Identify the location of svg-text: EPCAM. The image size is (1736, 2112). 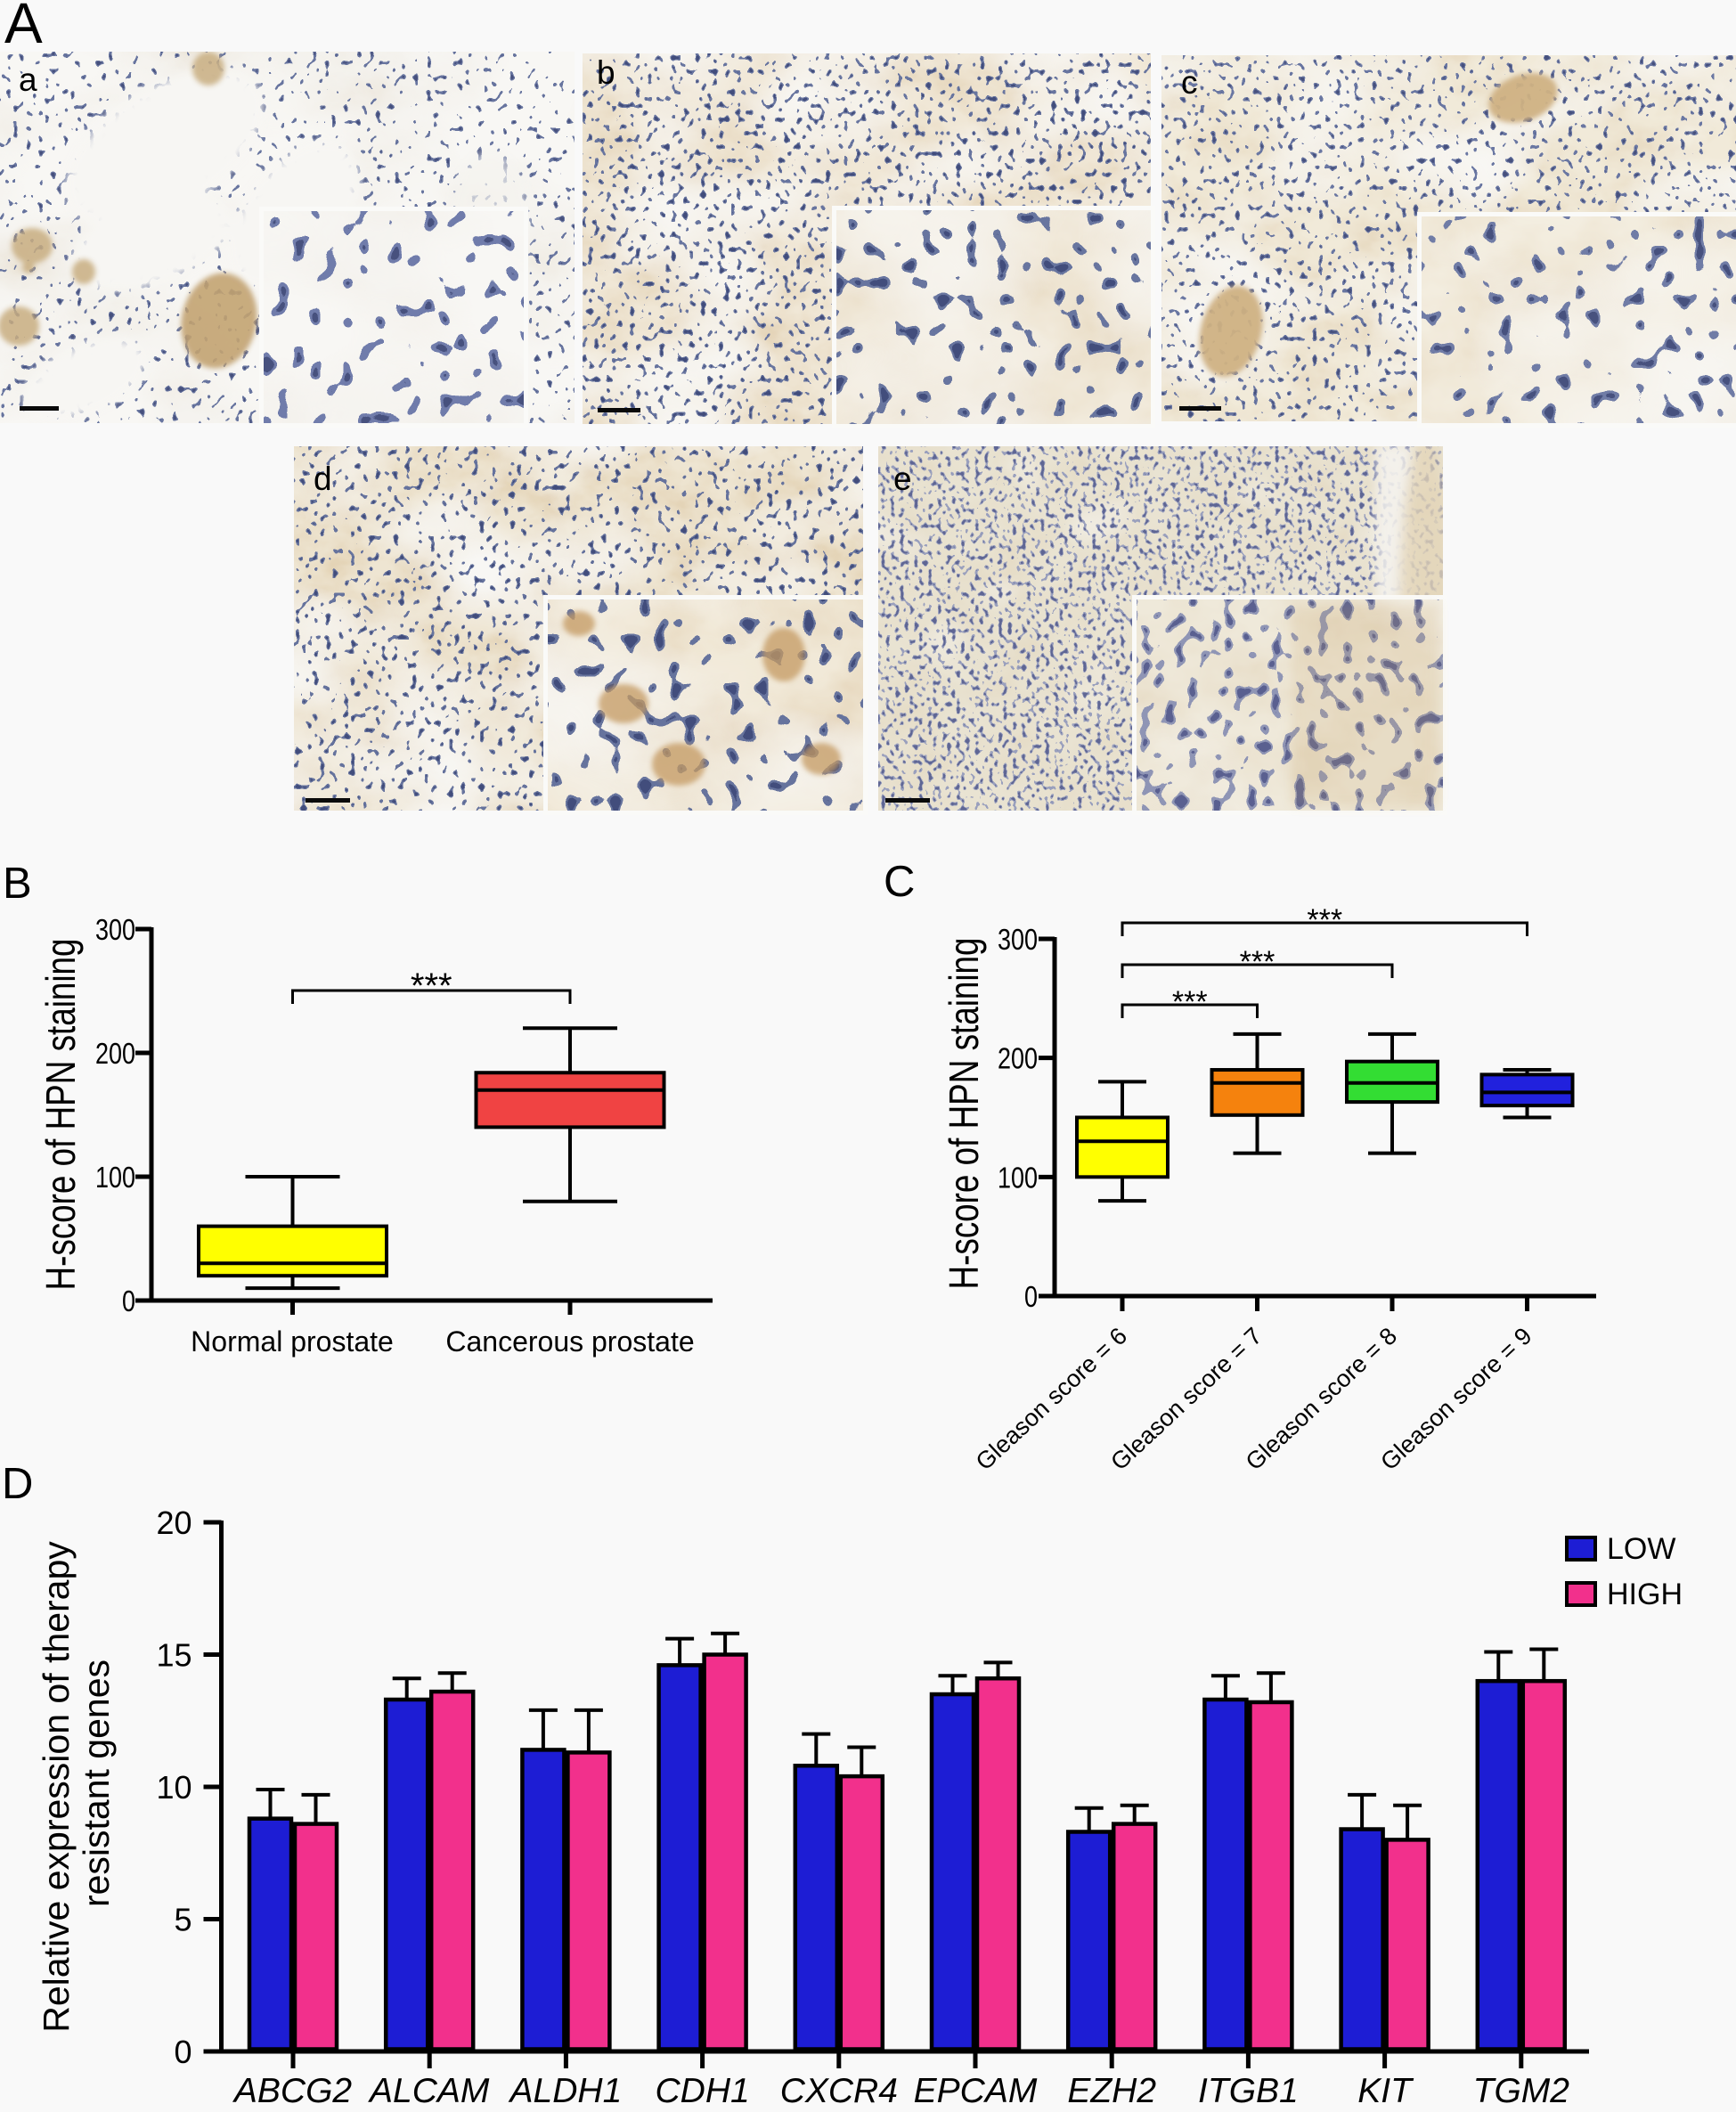
(976, 2091).